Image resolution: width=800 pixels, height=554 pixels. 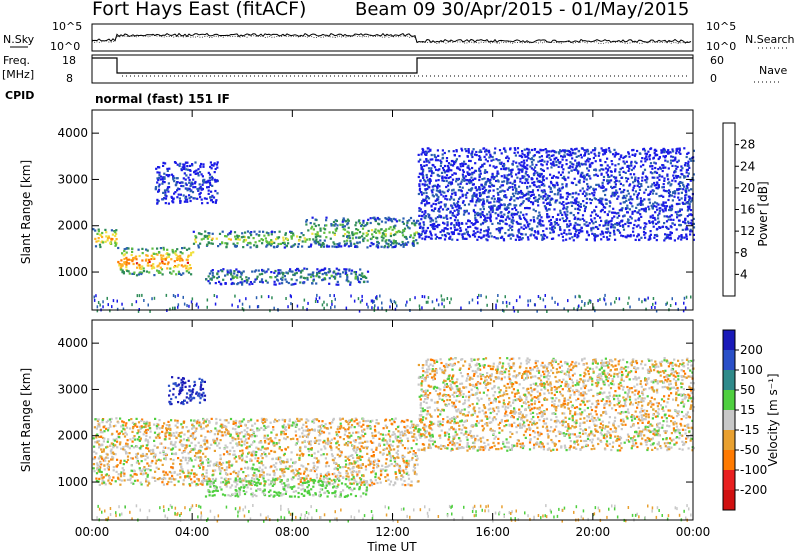 I want to click on nsky-trace, so click(x=391, y=38).